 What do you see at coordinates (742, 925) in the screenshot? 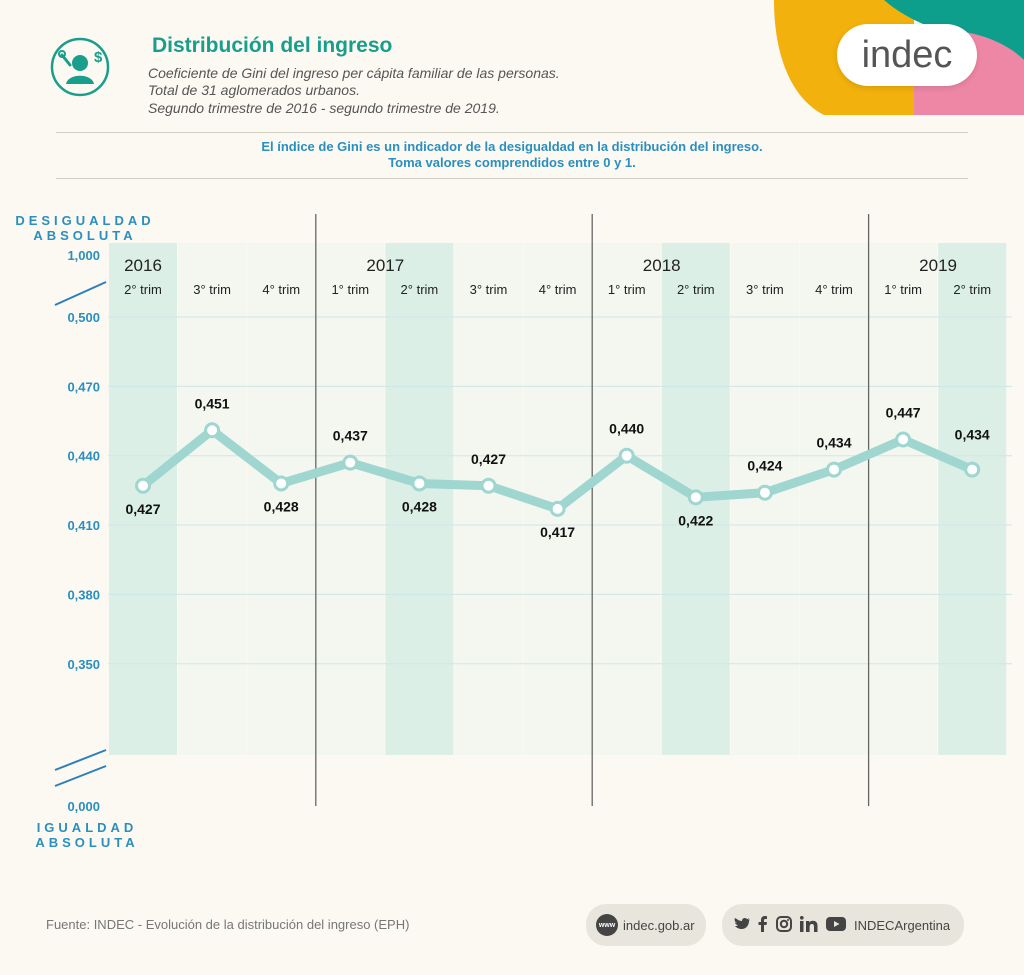
I see `twitter-icon` at bounding box center [742, 925].